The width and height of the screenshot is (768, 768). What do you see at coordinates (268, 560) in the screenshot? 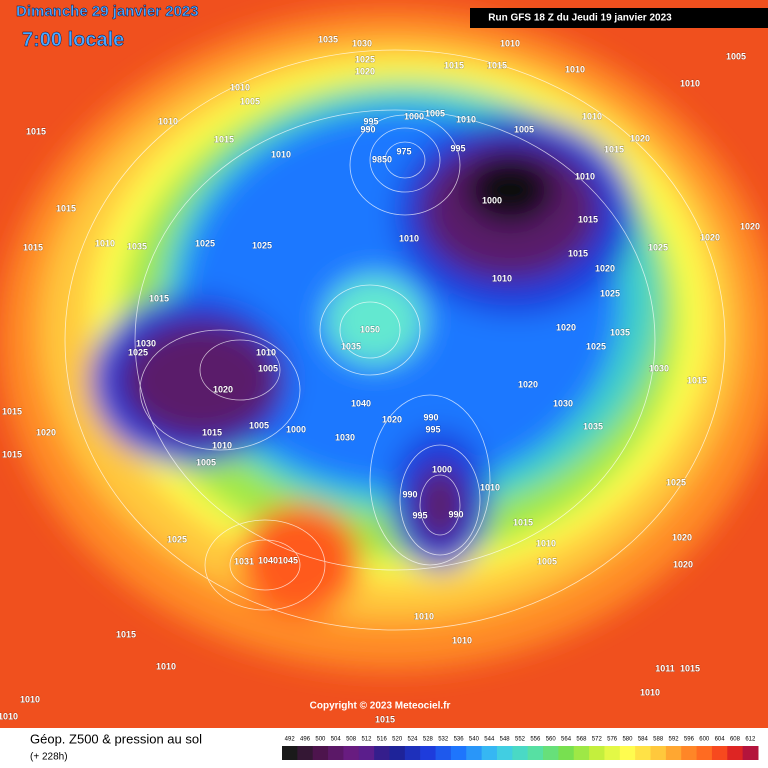
I see `isobar-label: 1040` at bounding box center [268, 560].